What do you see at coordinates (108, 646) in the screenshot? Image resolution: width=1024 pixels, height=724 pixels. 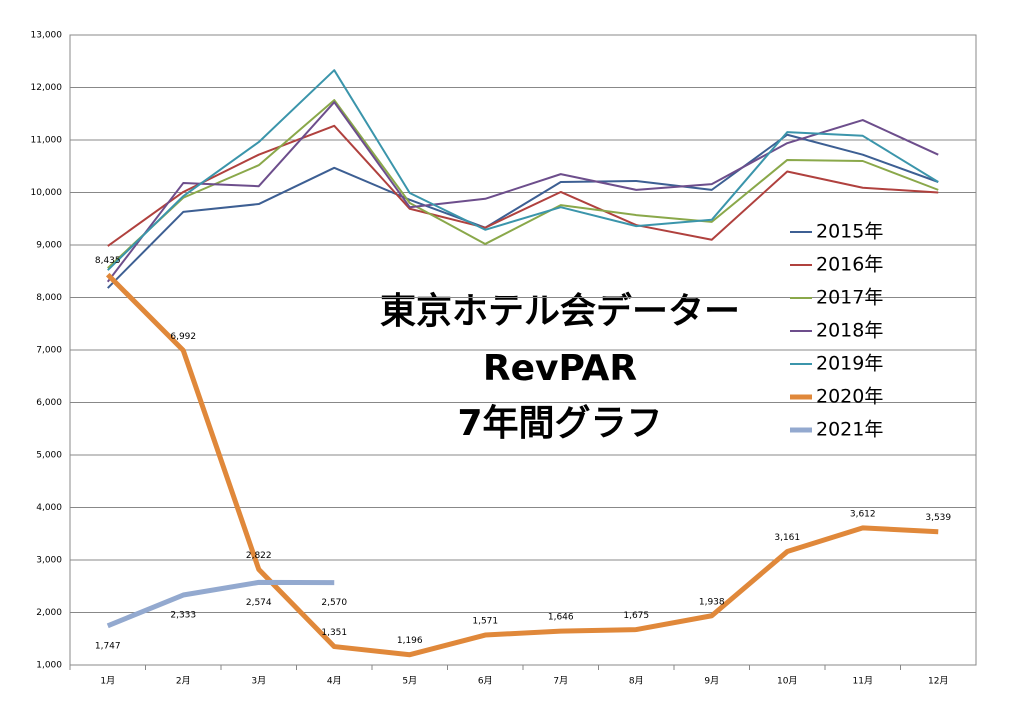 I see `data-label: 1,747` at bounding box center [108, 646].